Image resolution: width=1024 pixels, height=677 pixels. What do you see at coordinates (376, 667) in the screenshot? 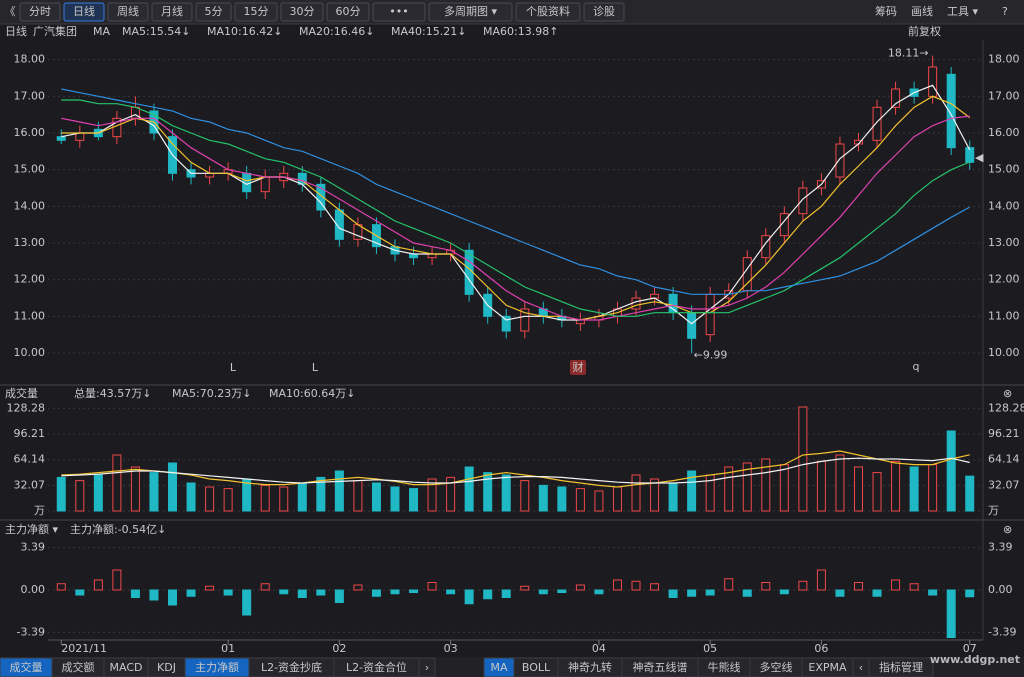
I see `tab-label: L2-资金合位` at bounding box center [376, 667].